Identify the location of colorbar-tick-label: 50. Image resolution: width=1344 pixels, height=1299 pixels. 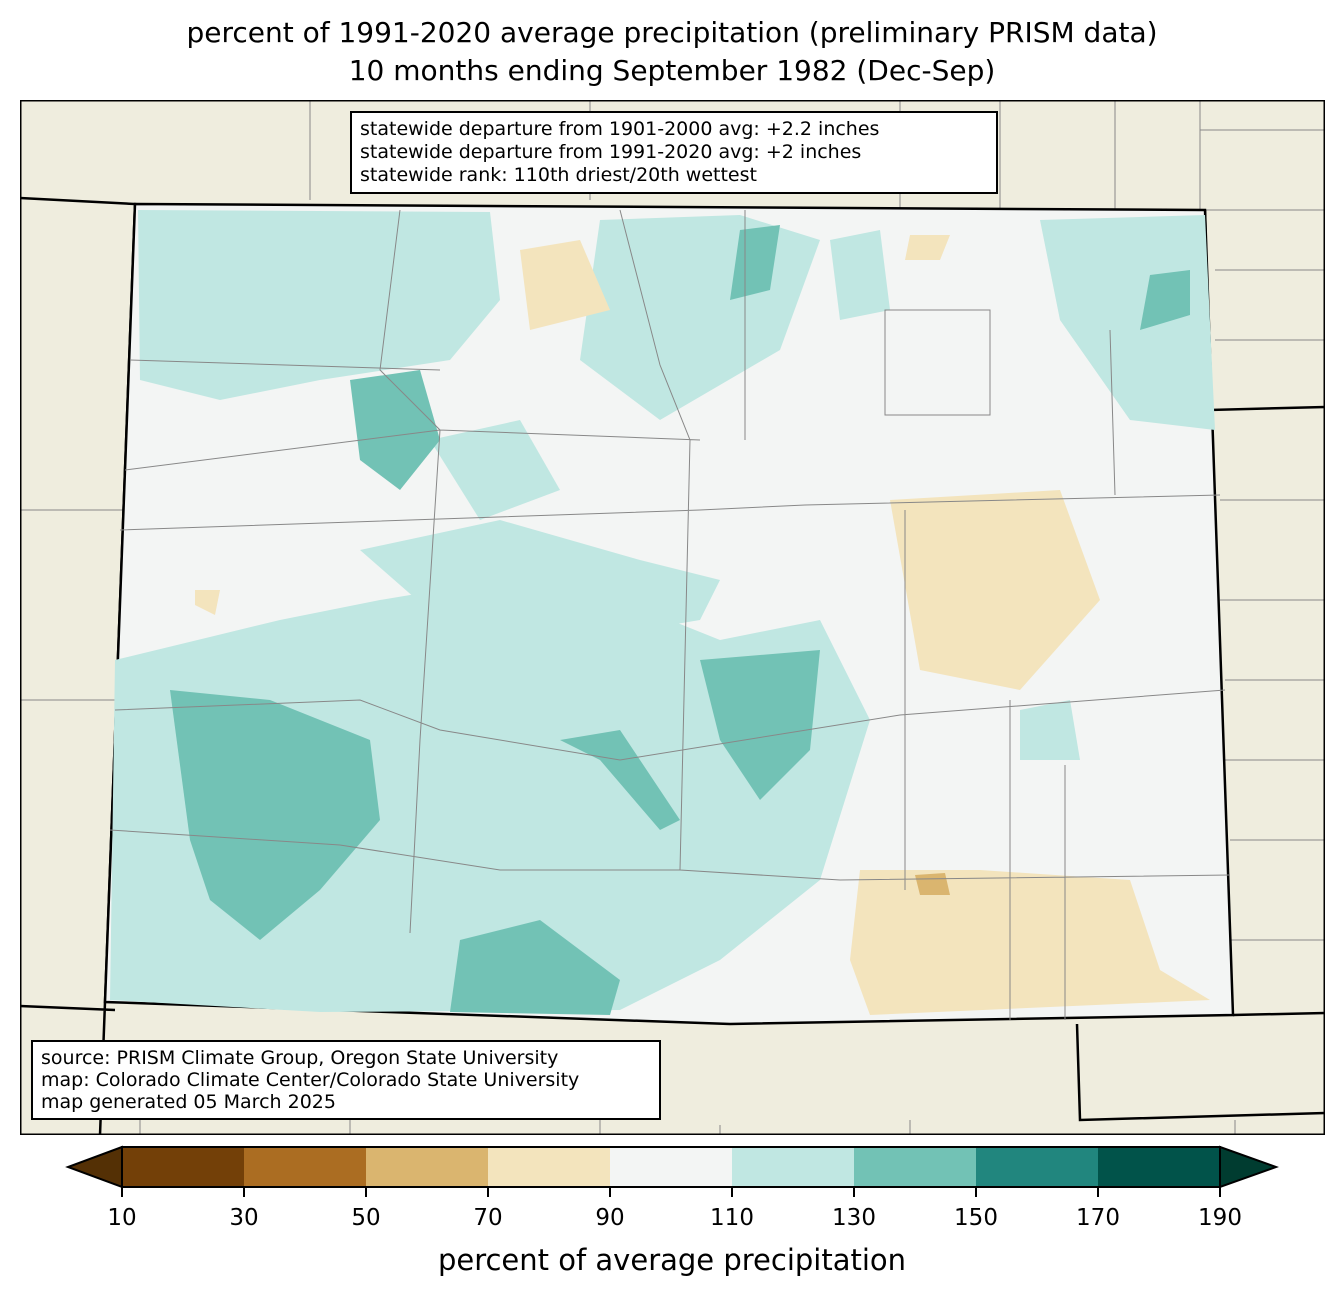
(366, 1218).